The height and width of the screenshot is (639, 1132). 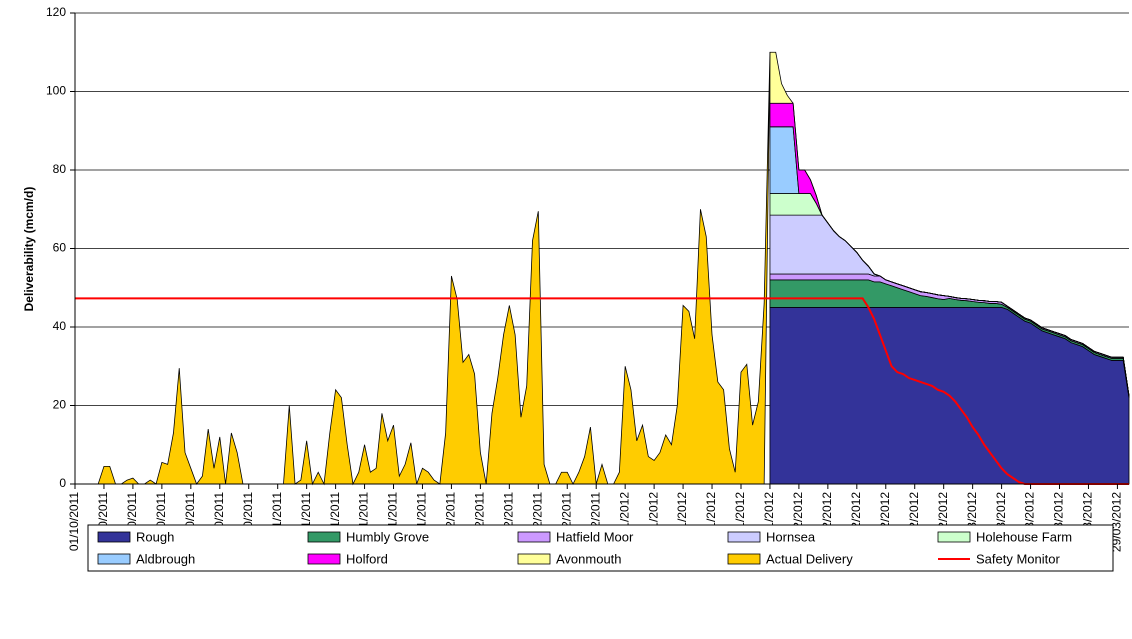 I want to click on y-tick-label: 60, so click(x=60, y=248).